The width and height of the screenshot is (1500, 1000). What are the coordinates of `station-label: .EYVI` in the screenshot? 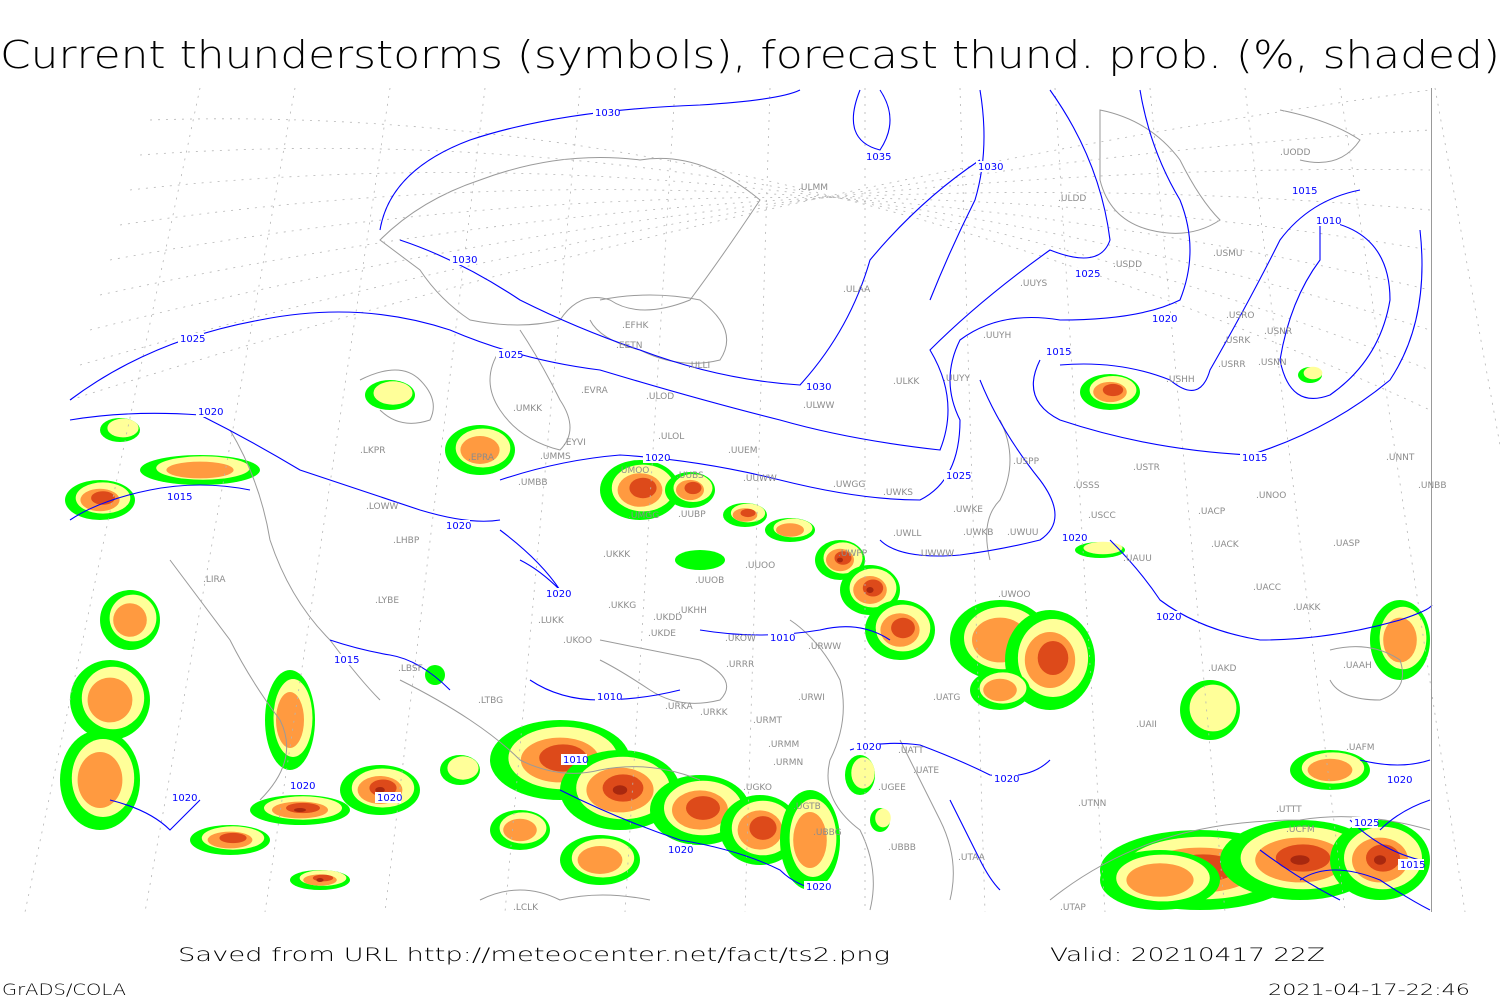 It's located at (574, 443).